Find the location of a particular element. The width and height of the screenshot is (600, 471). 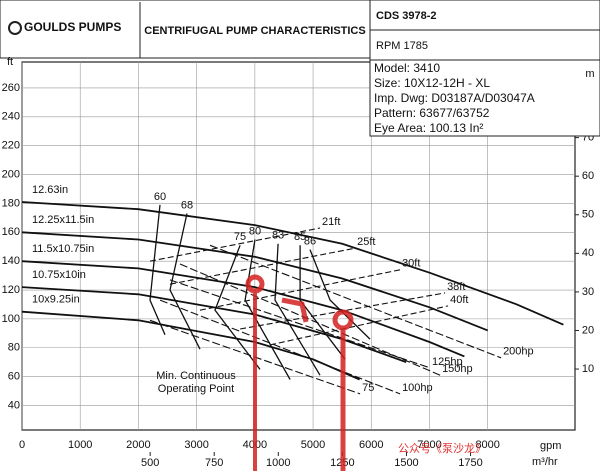

x-axis-label: gpm is located at coordinates (550, 446).